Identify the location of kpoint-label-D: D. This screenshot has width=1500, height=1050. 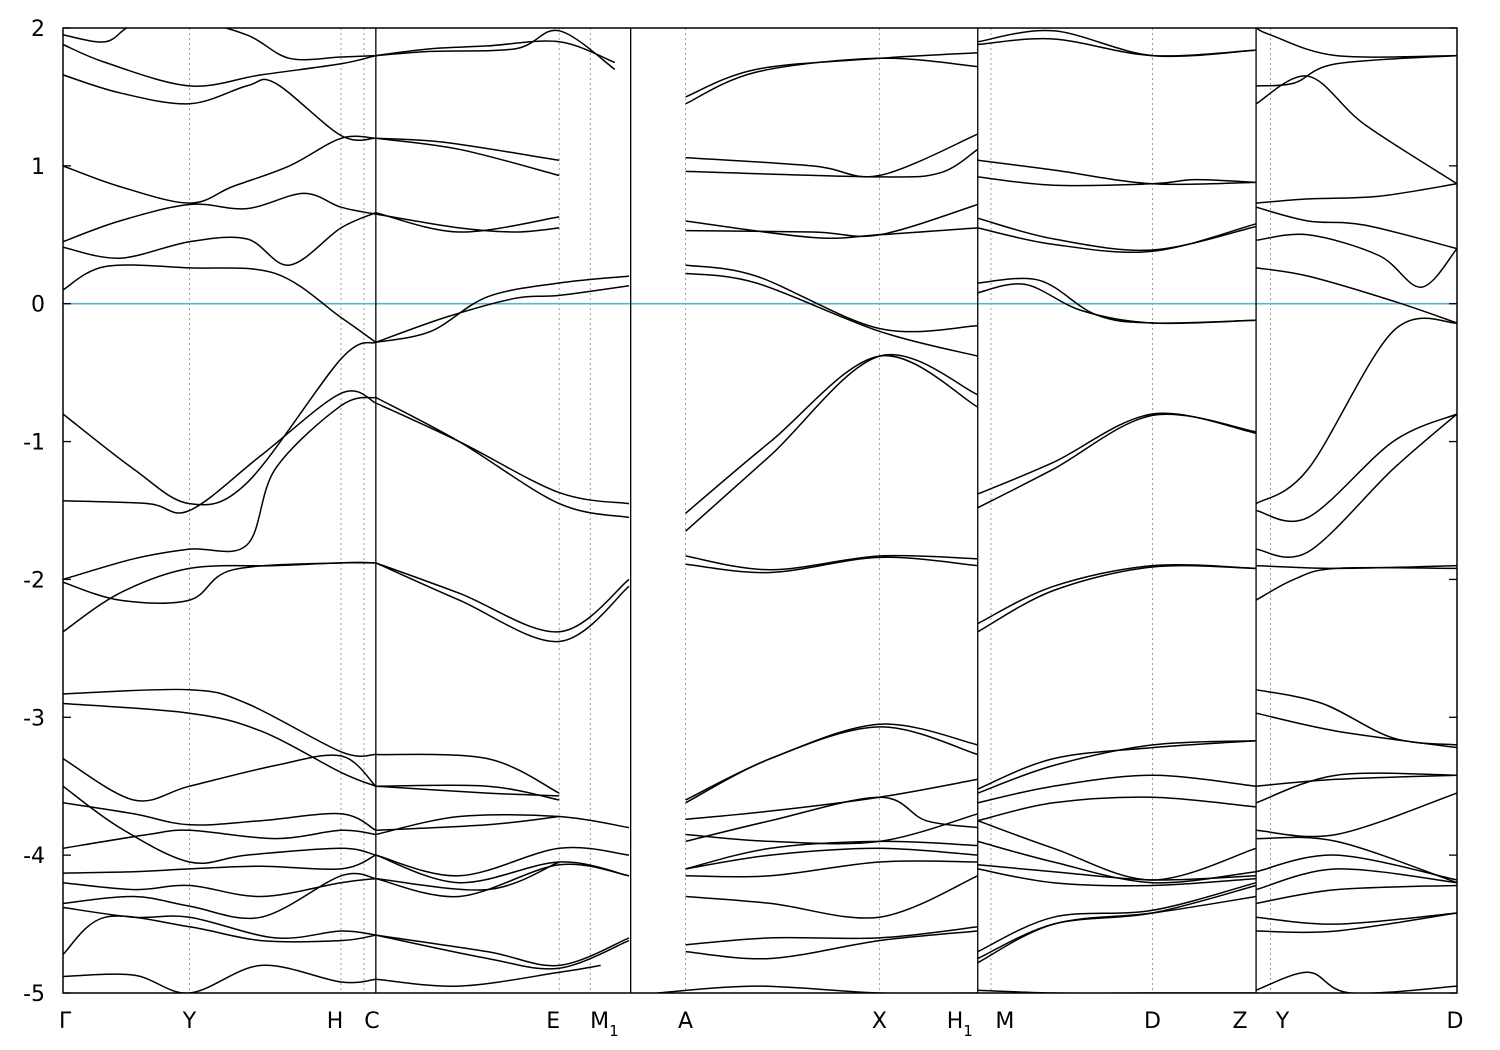
(1455, 1021).